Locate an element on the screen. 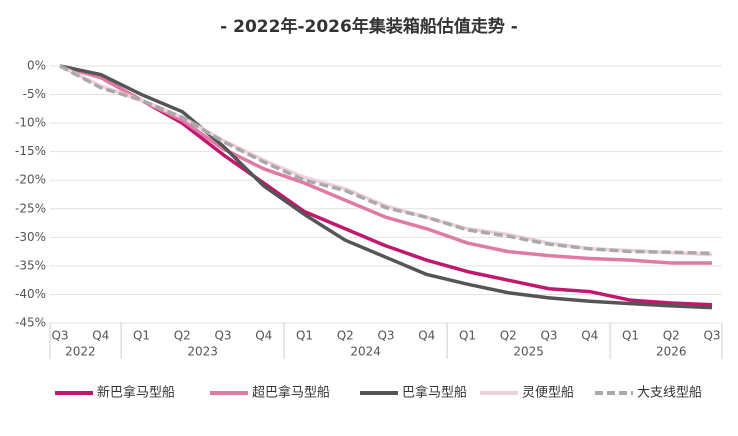 Image resolution: width=738 pixels, height=436 pixels. x-group-label: 2025 is located at coordinates (528, 352).